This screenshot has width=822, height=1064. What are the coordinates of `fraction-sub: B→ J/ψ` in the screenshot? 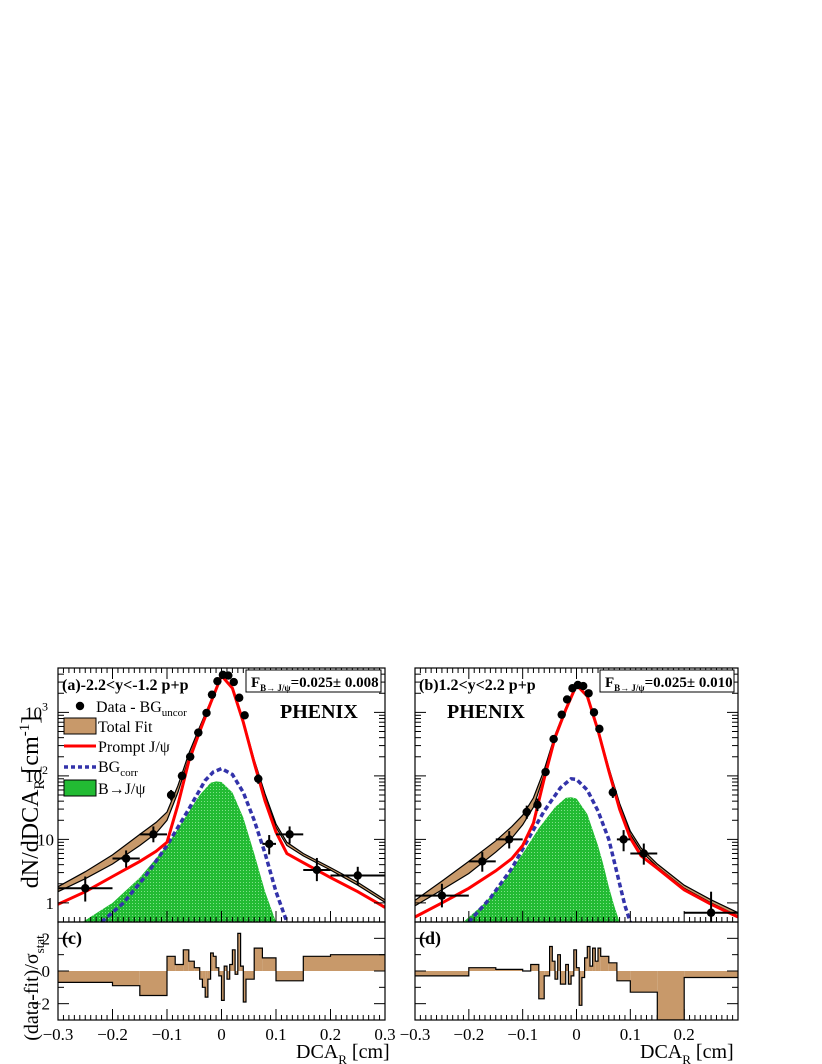 It's located at (275, 688).